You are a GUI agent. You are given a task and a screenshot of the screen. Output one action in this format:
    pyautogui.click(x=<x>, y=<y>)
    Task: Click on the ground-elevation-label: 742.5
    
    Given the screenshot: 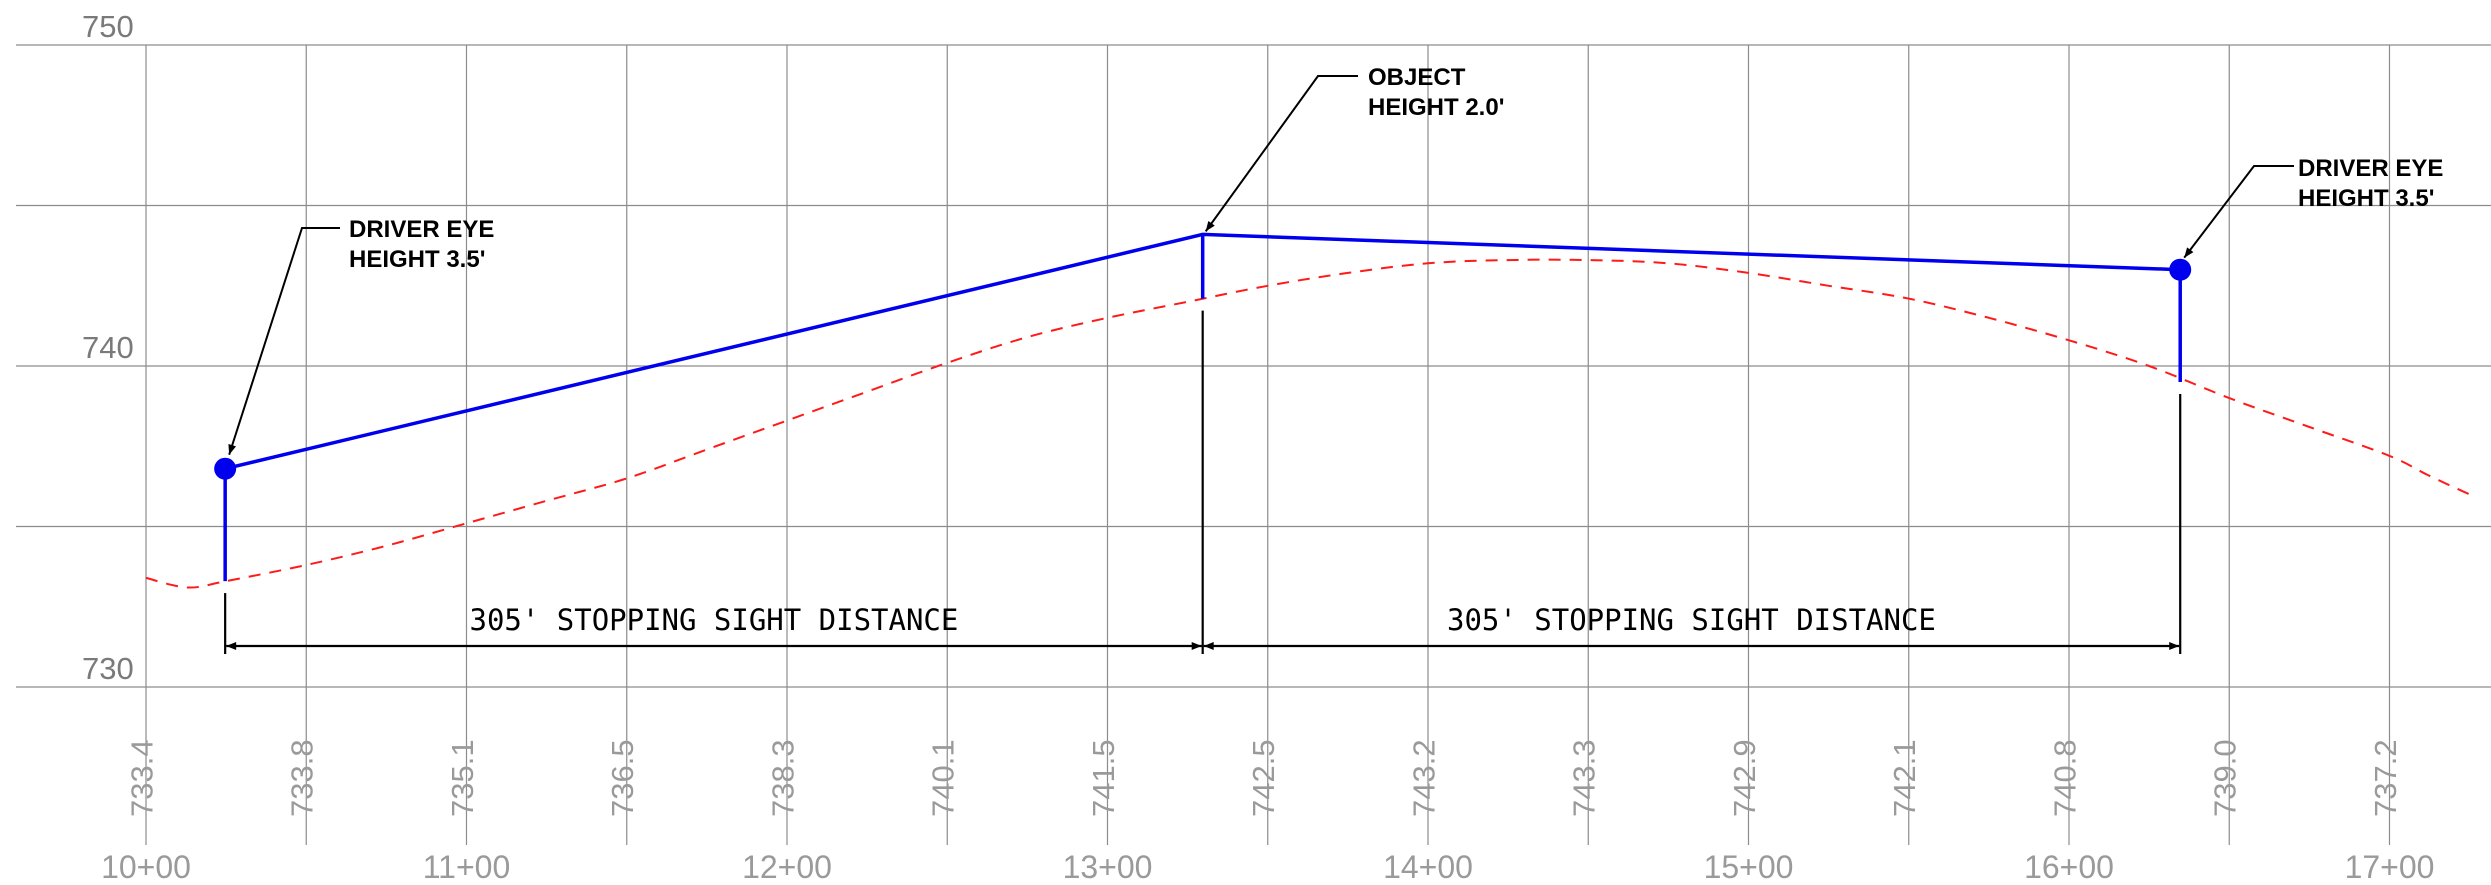 What is the action you would take?
    pyautogui.click(x=1263, y=778)
    